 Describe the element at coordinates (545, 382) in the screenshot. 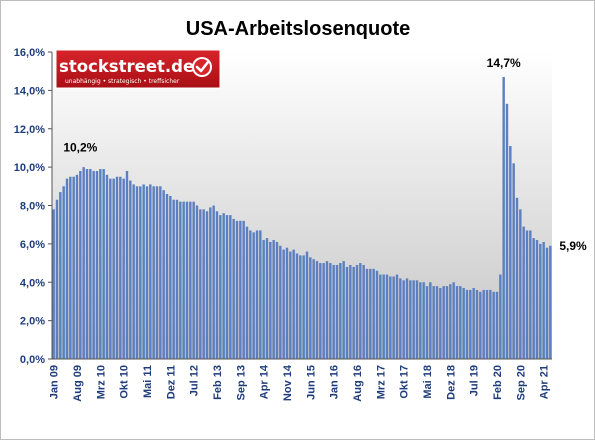

I see `x-tick-label: Apr 21` at that location.